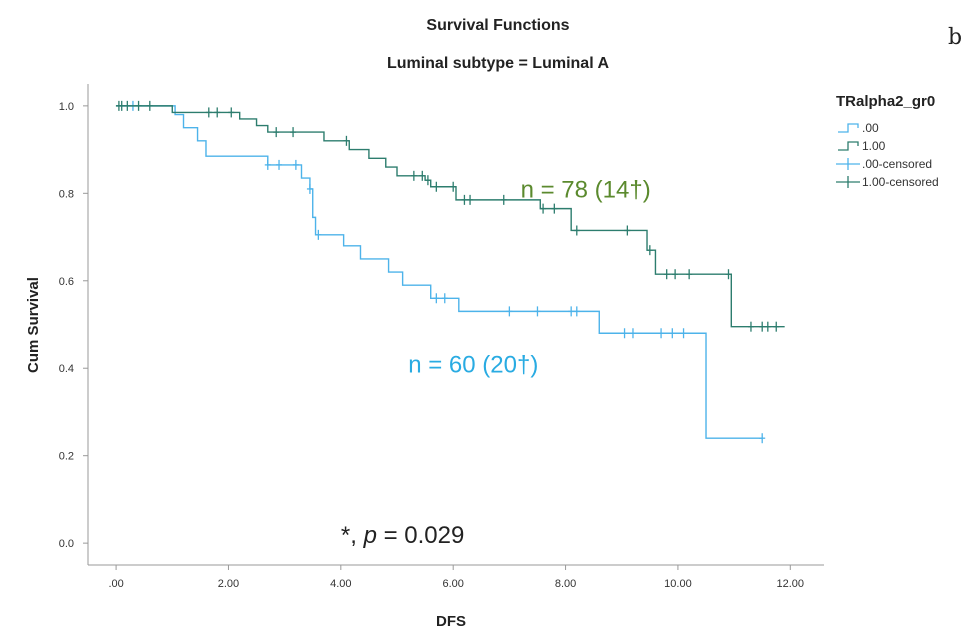  Describe the element at coordinates (791, 584) in the screenshot. I see `x-tick-label: 12.00` at that location.